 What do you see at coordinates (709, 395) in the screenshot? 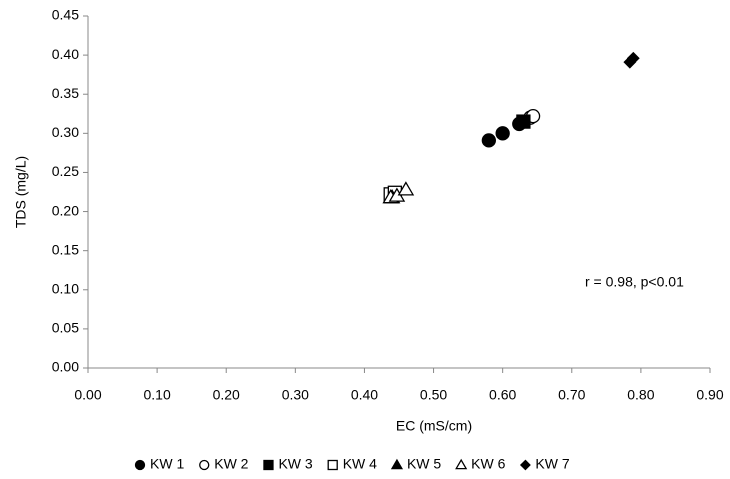
I see `x-tick-label: 0.90` at bounding box center [709, 395].